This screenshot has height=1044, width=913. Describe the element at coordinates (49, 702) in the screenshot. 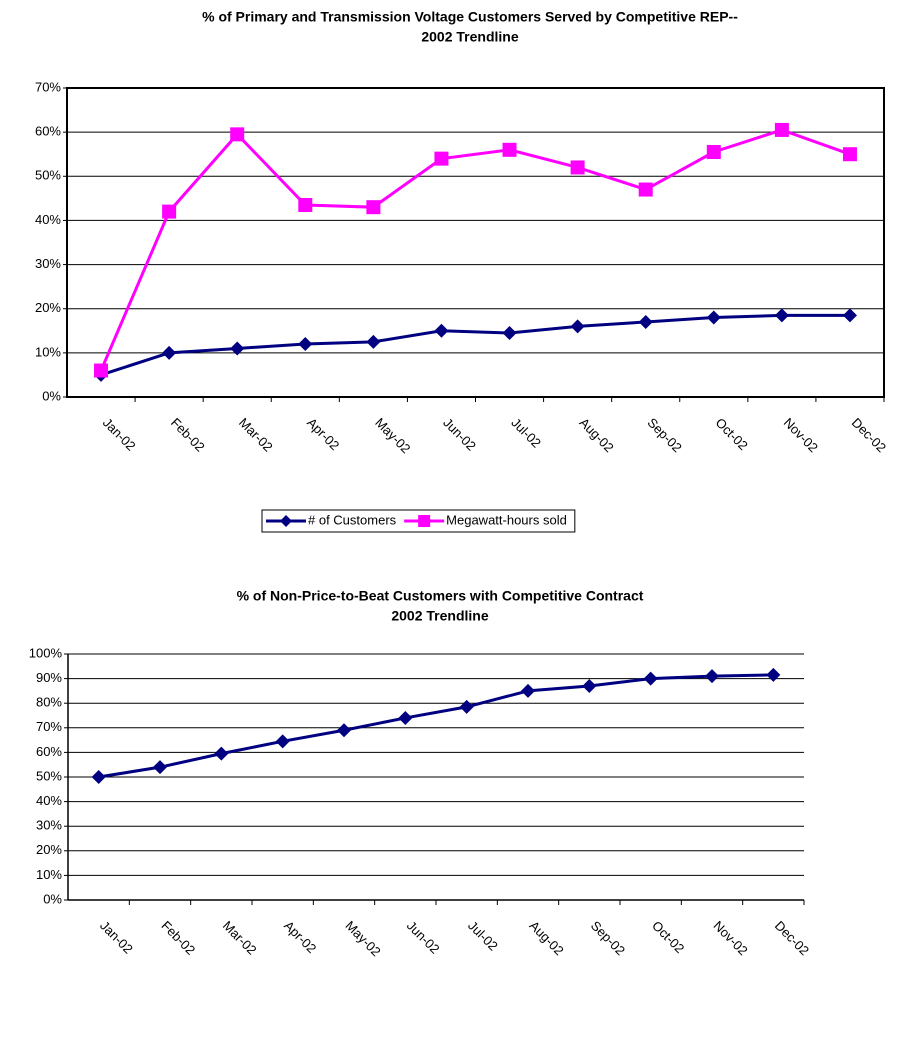

I see `y-tick-label: 80%` at that location.